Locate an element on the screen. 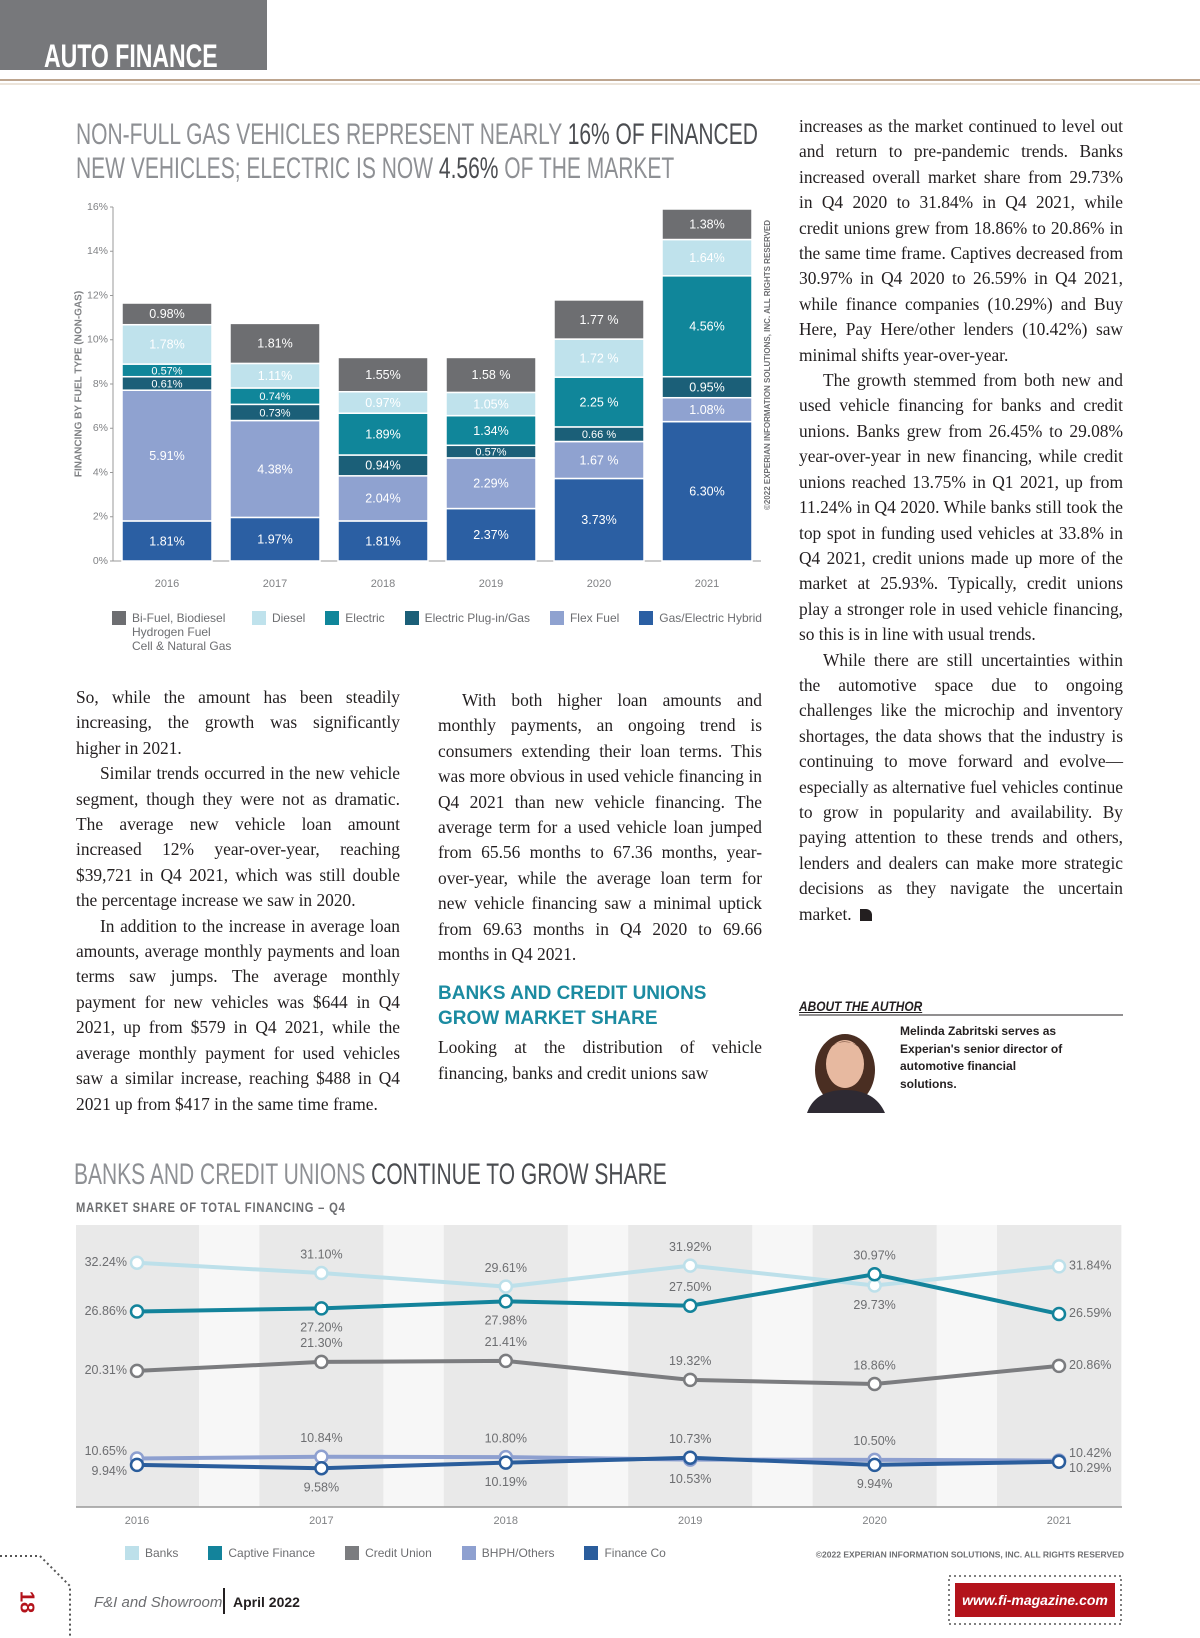  y-tick-label: 2% is located at coordinates (100, 517).